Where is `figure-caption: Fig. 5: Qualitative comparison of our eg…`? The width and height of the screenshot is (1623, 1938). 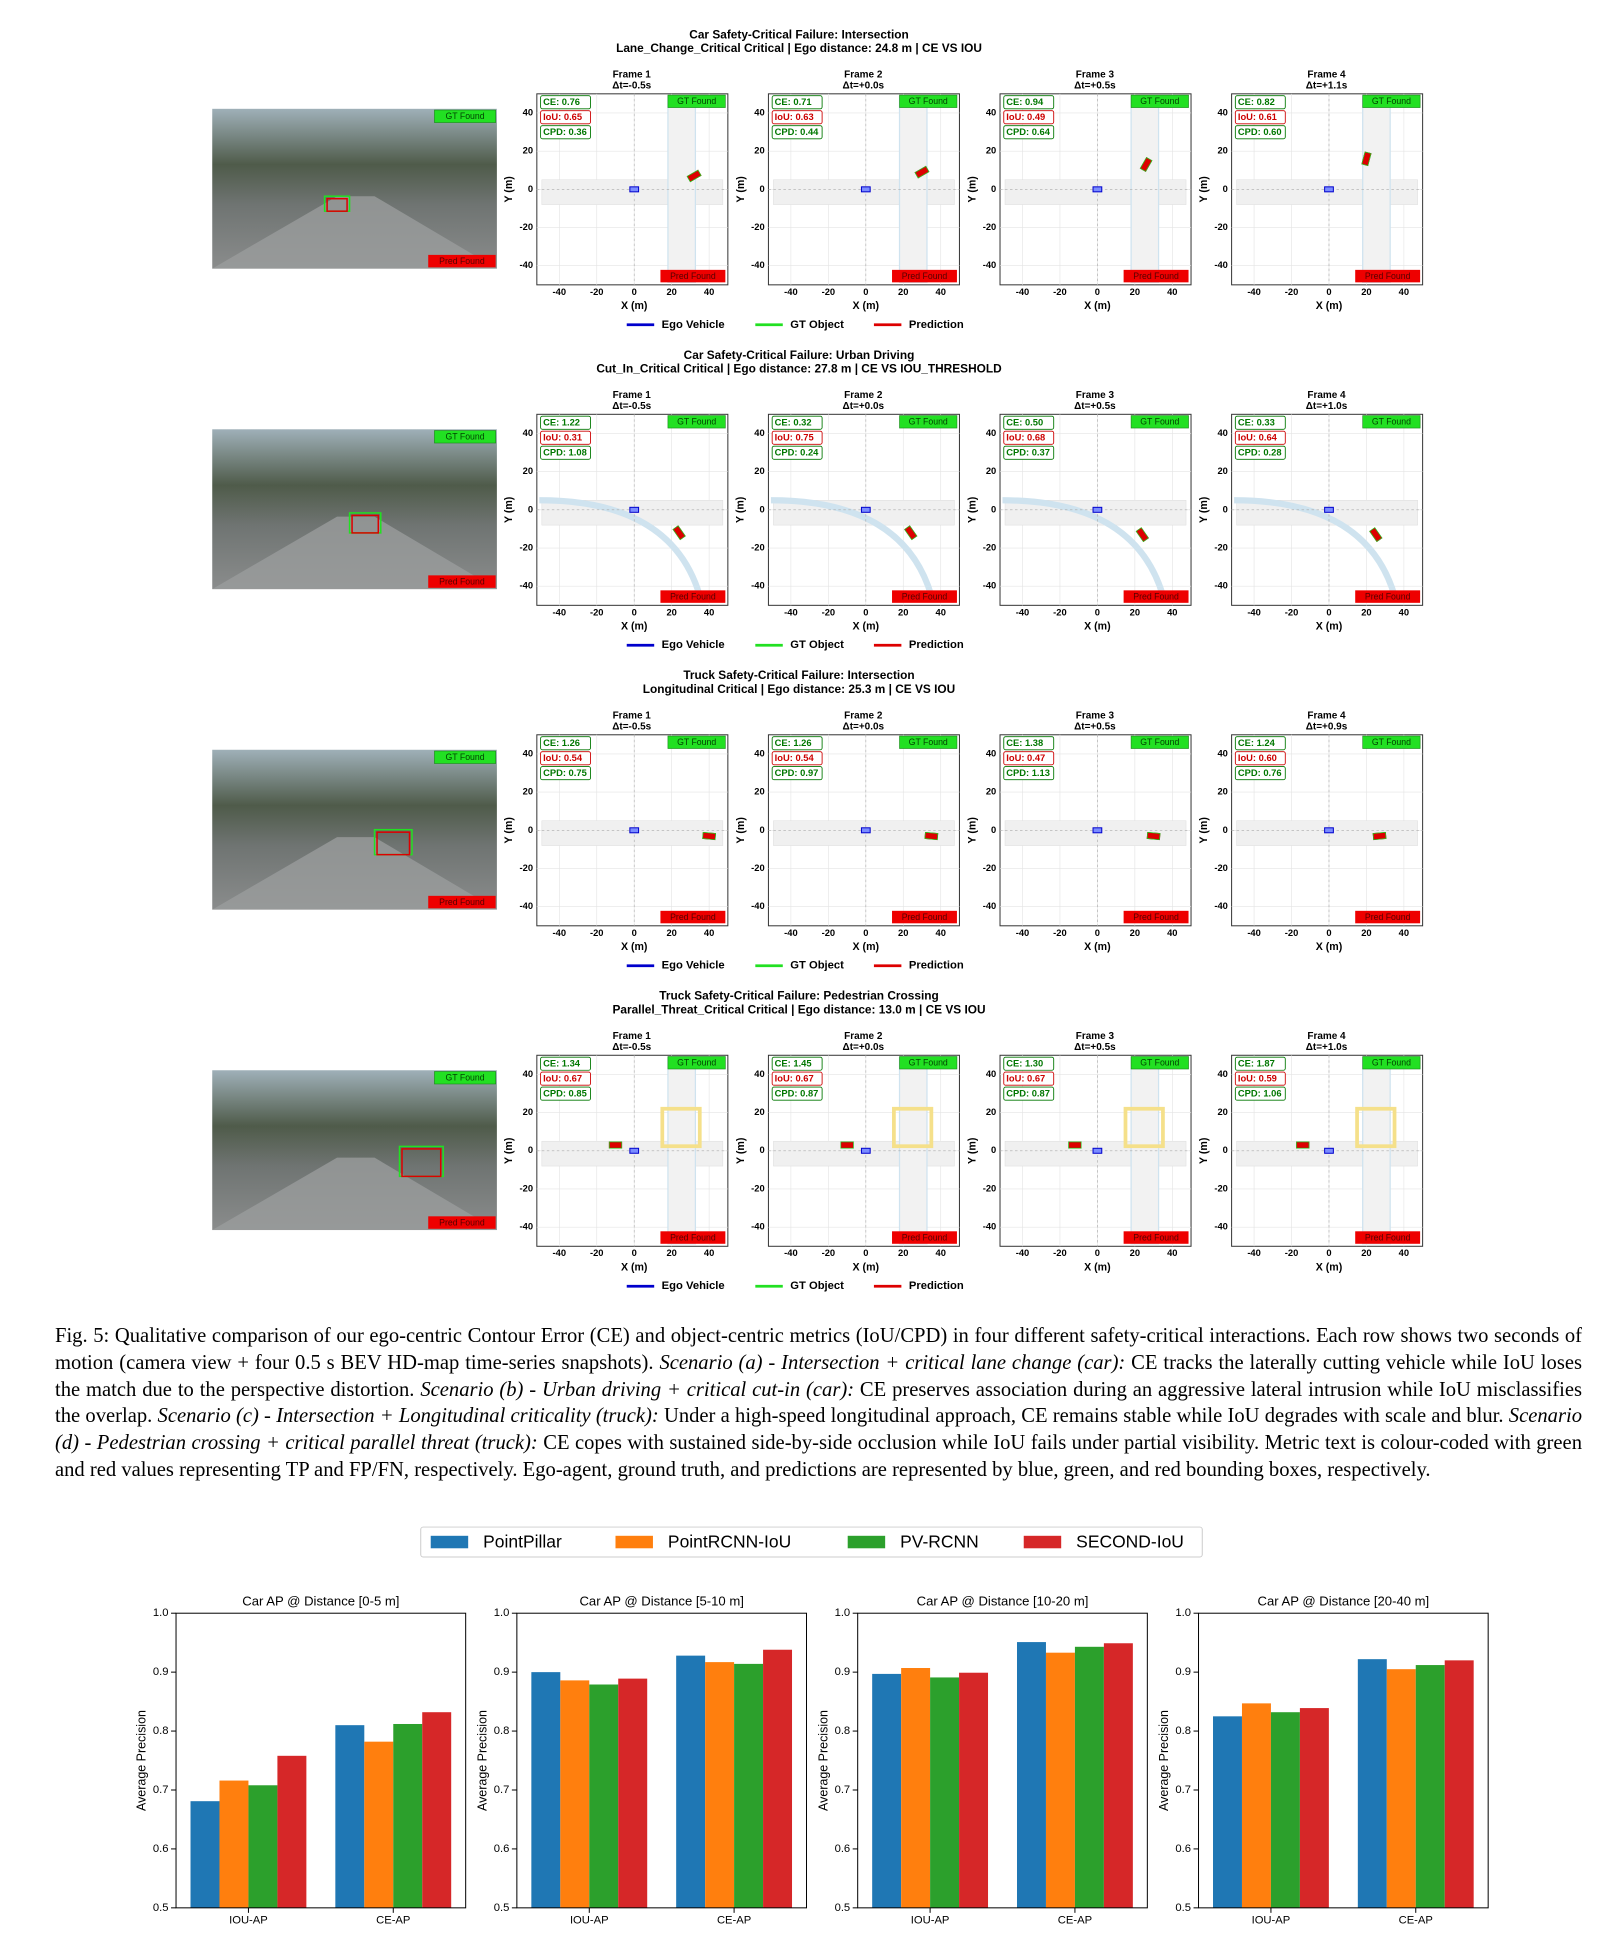 figure-caption: Fig. 5: Qualitative comparison of our eg… is located at coordinates (818, 1403).